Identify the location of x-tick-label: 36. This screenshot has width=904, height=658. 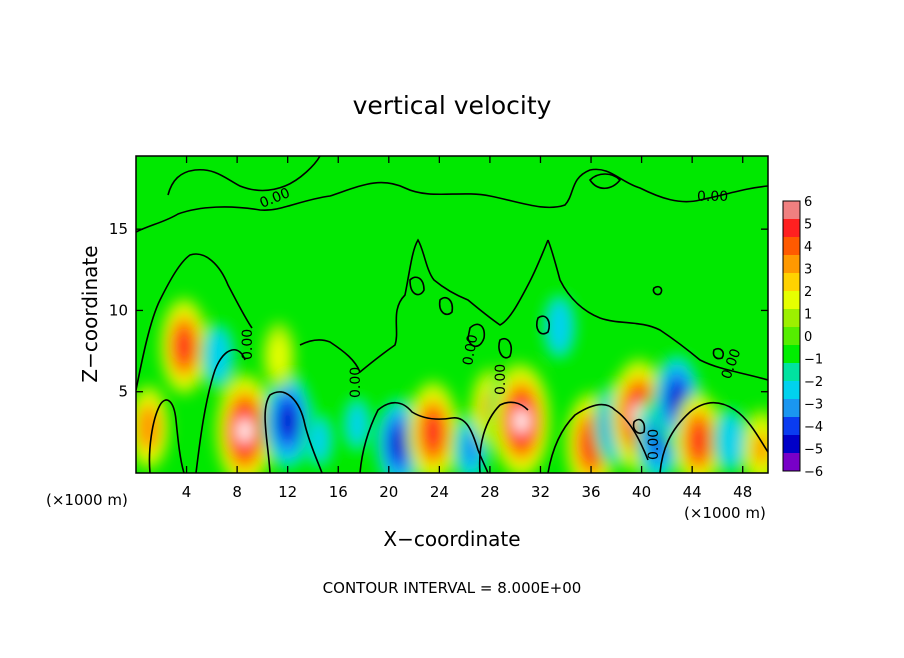
(590, 492).